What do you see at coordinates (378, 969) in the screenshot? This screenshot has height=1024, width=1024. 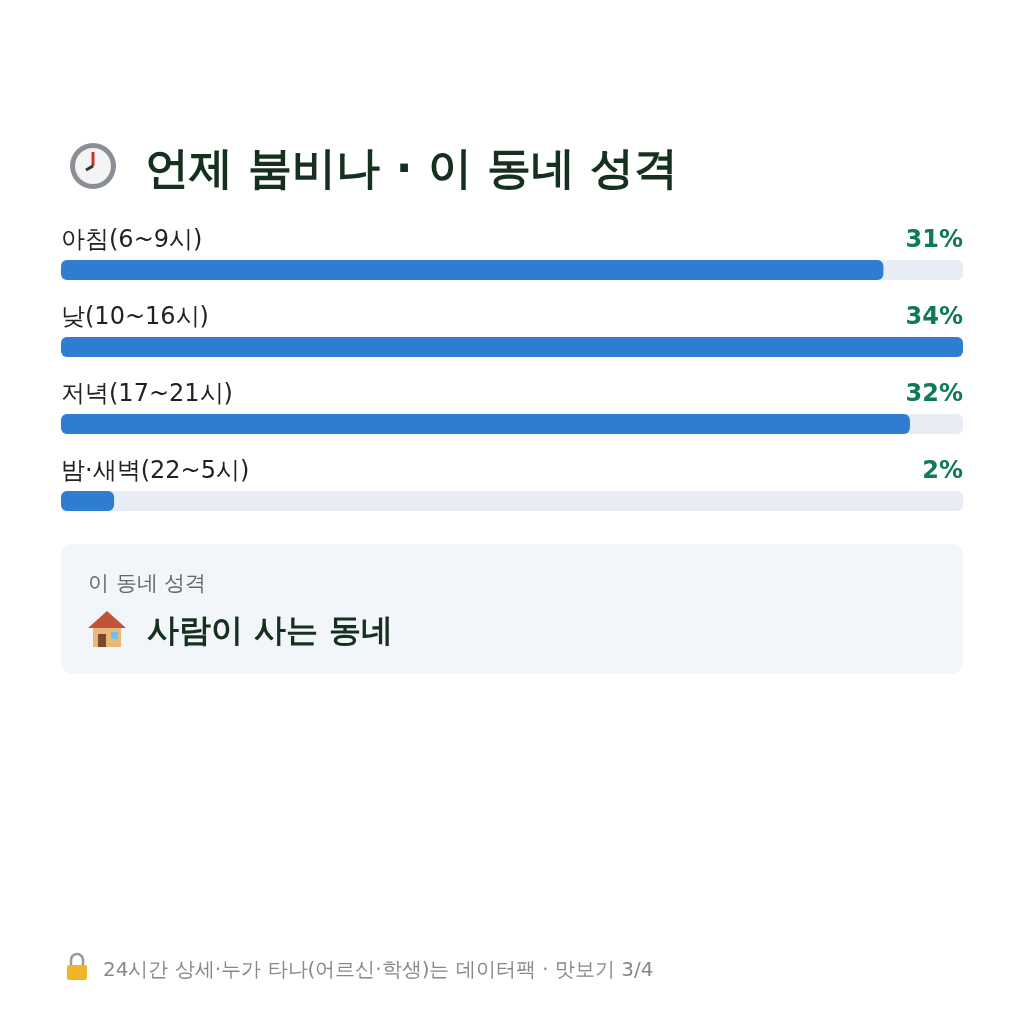 I see `text: 24시간 상세·누가 타나(어르신·학생)는 데이터팩 · 맛보기 3/4` at bounding box center [378, 969].